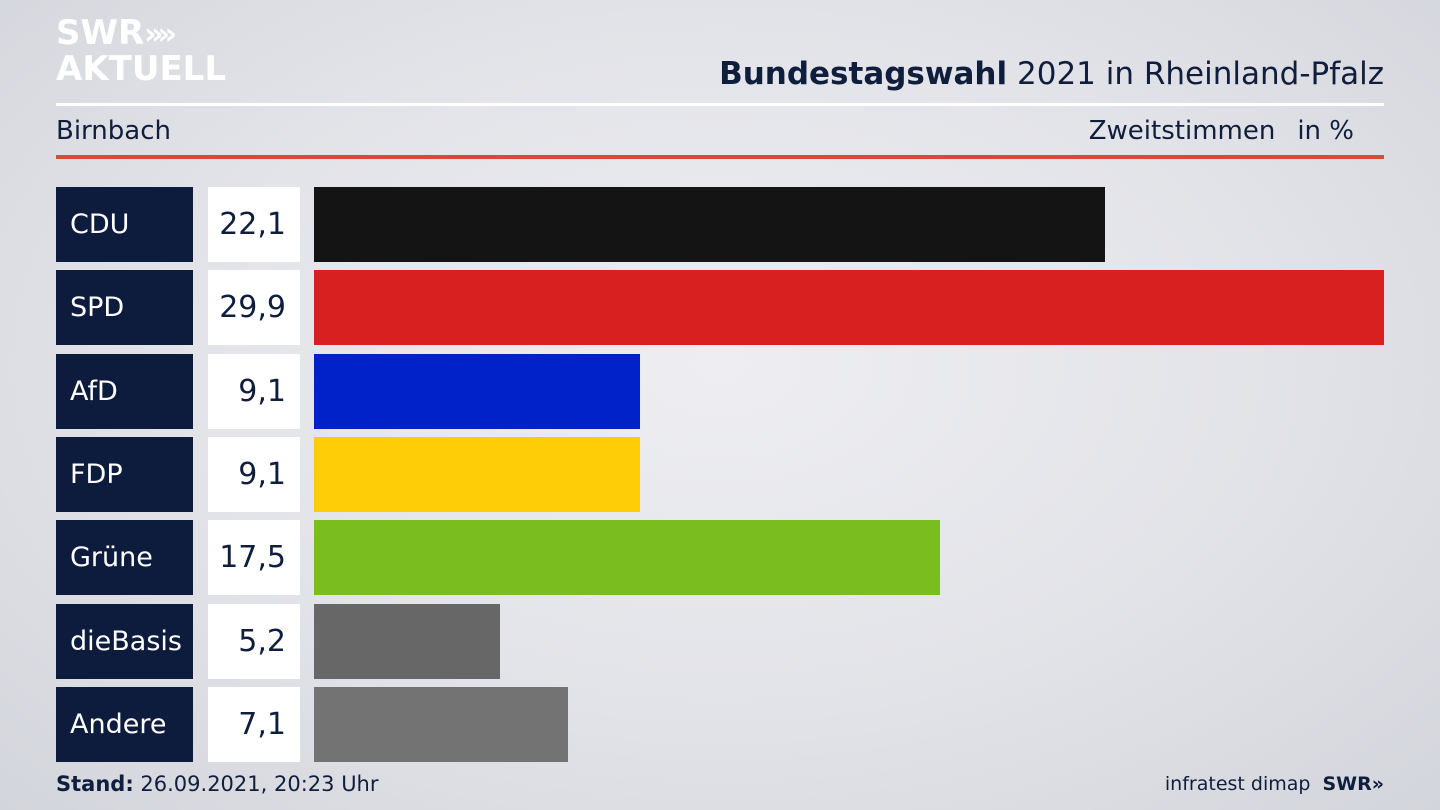 The image size is (1440, 810). What do you see at coordinates (863, 74) in the screenshot?
I see `chart-title-bold: Bundestagswahl` at bounding box center [863, 74].